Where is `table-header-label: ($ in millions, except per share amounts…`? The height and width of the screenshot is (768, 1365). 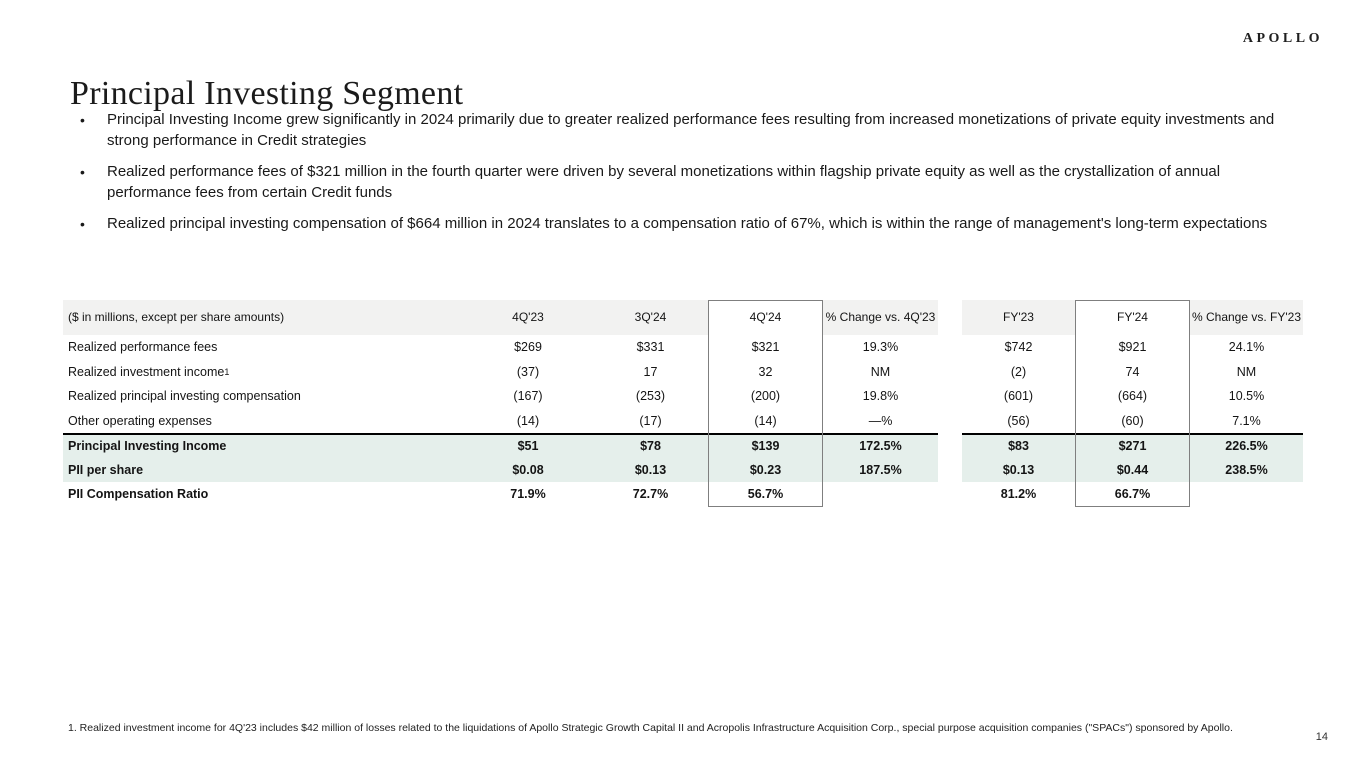 table-header-label: ($ in millions, except per share amounts… is located at coordinates (263, 317).